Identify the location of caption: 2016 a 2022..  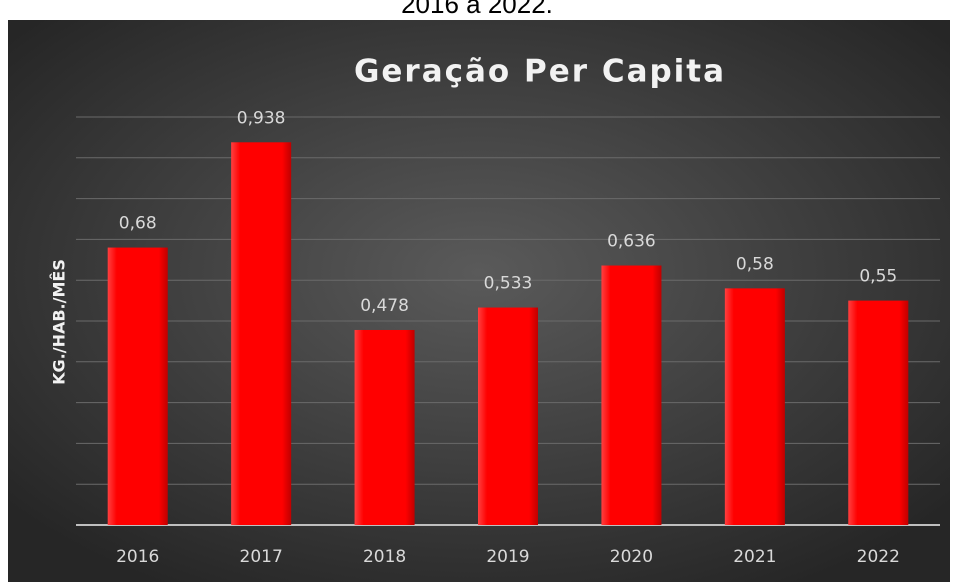
(477, 9).